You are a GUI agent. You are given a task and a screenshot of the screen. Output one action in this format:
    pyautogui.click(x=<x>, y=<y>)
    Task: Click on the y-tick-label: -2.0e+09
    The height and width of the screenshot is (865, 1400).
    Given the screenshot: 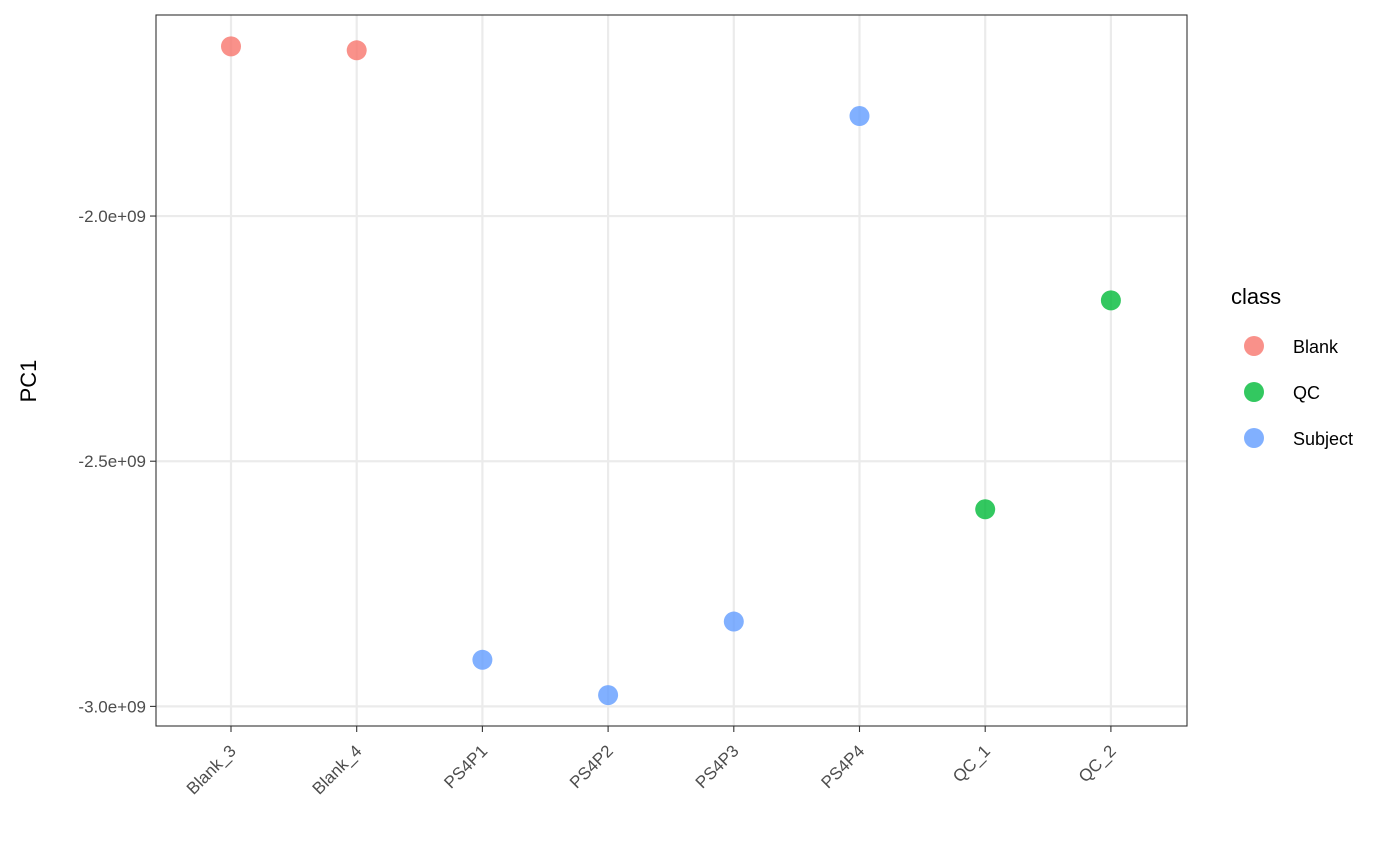 What is the action you would take?
    pyautogui.click(x=112, y=216)
    